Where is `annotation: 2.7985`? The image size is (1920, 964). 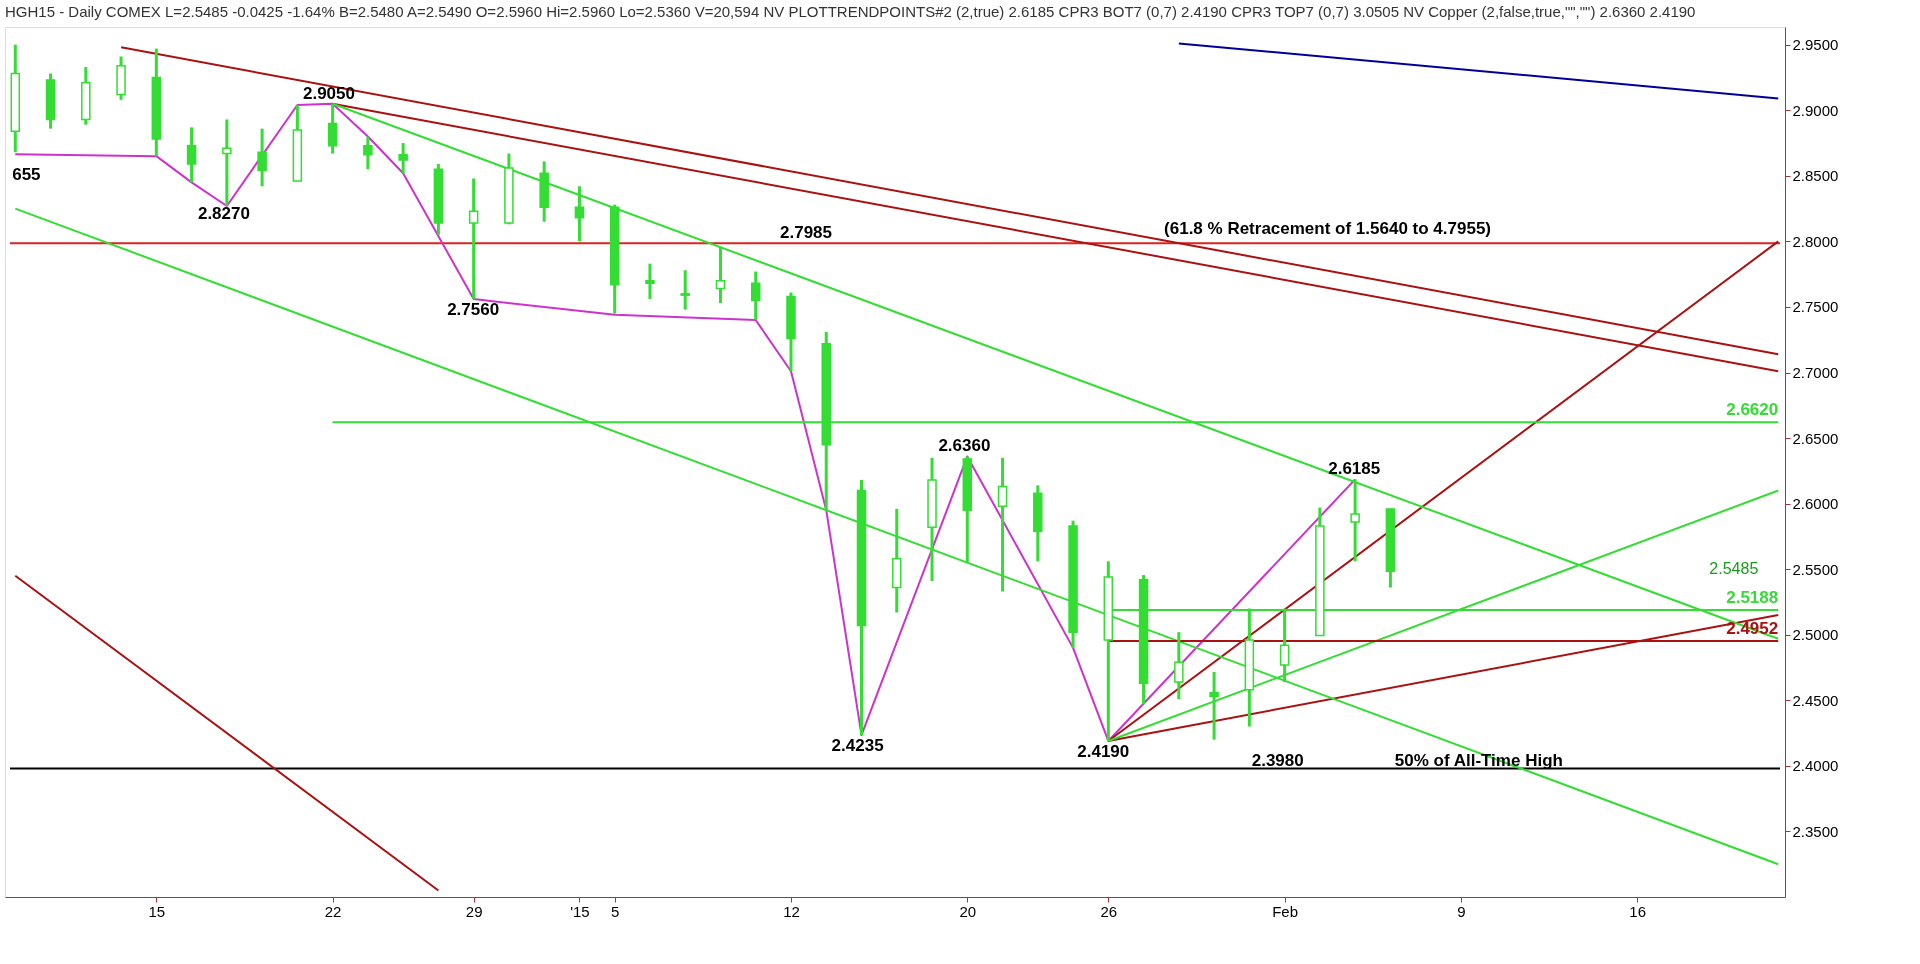 annotation: 2.7985 is located at coordinates (806, 233).